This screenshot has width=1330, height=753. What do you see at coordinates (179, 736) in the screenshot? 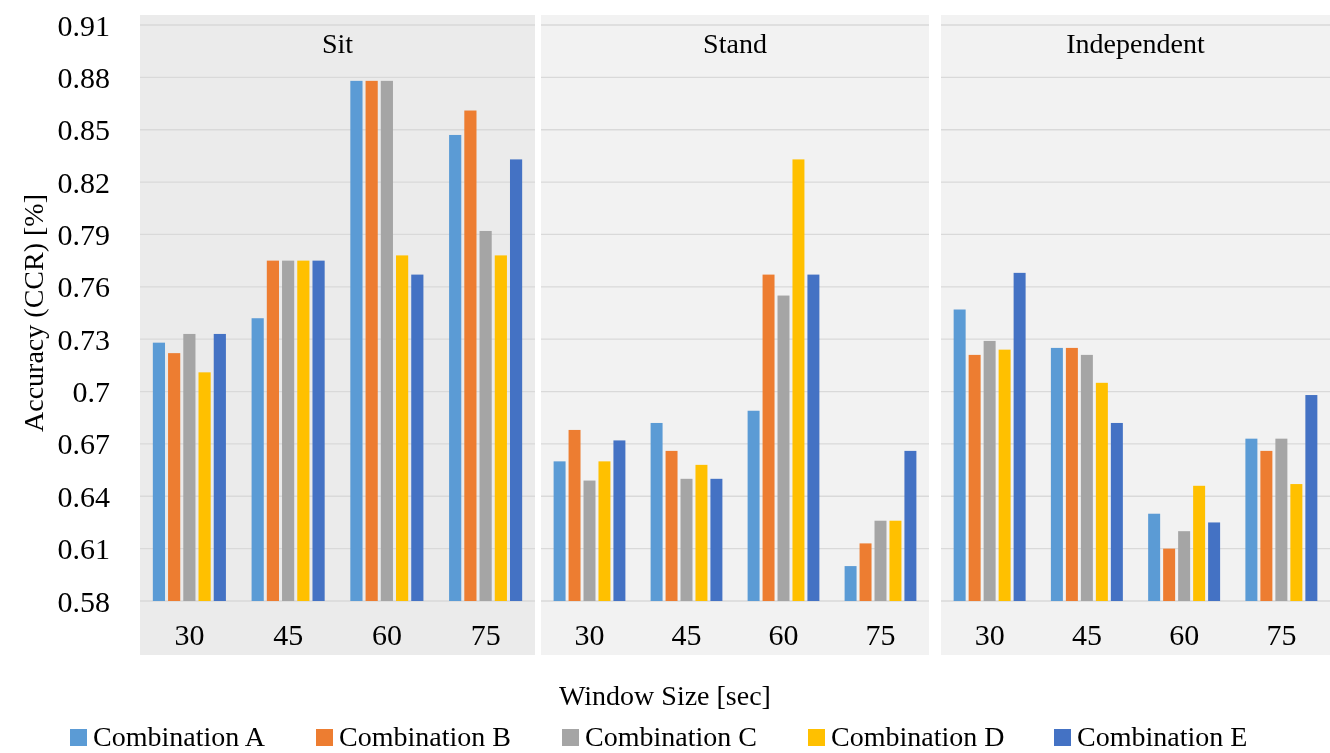
I see `legend-label: Combination A` at bounding box center [179, 736].